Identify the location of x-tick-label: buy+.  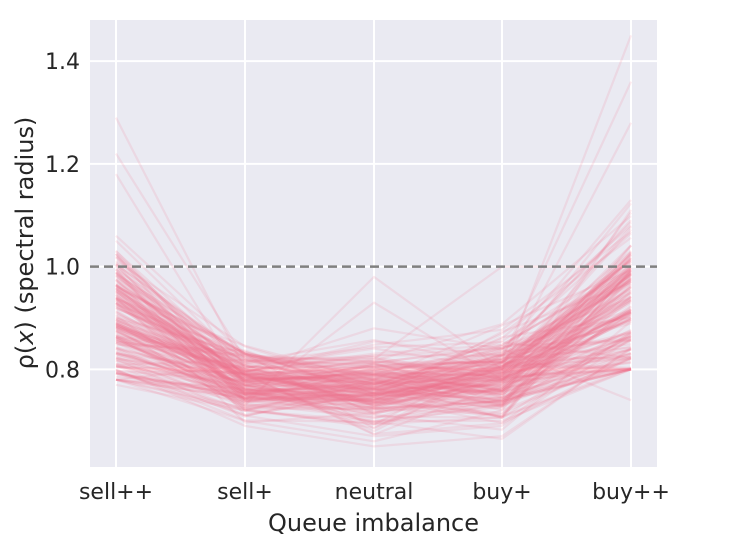
(501, 492).